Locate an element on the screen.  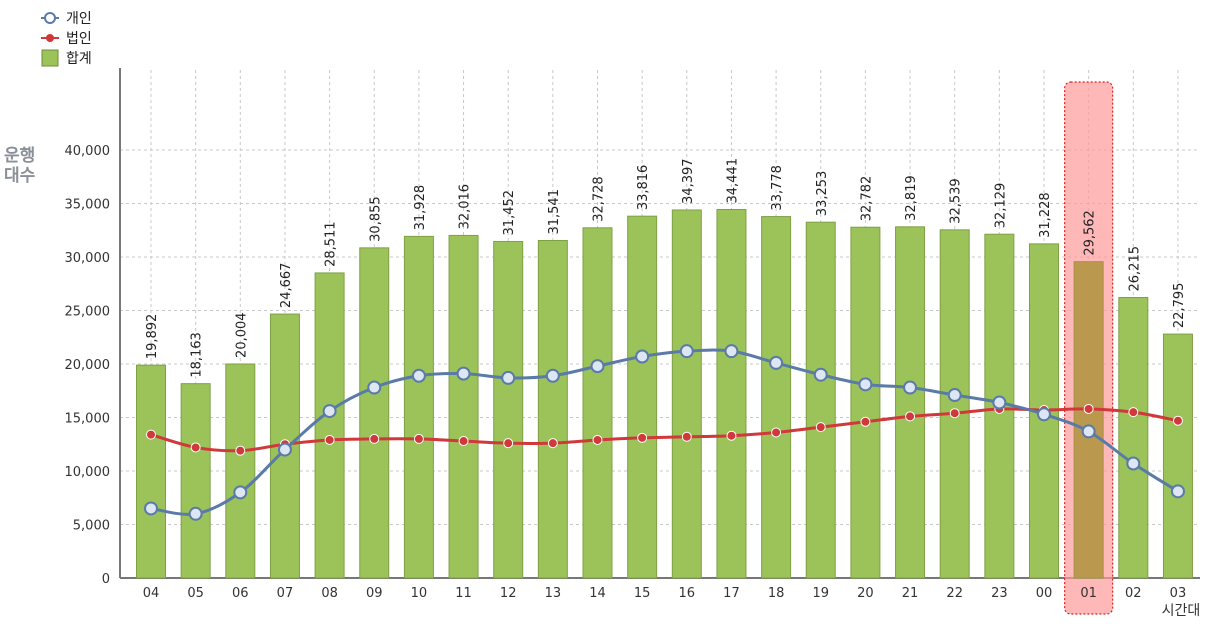
bar-value-label: 30,855 is located at coordinates (375, 219).